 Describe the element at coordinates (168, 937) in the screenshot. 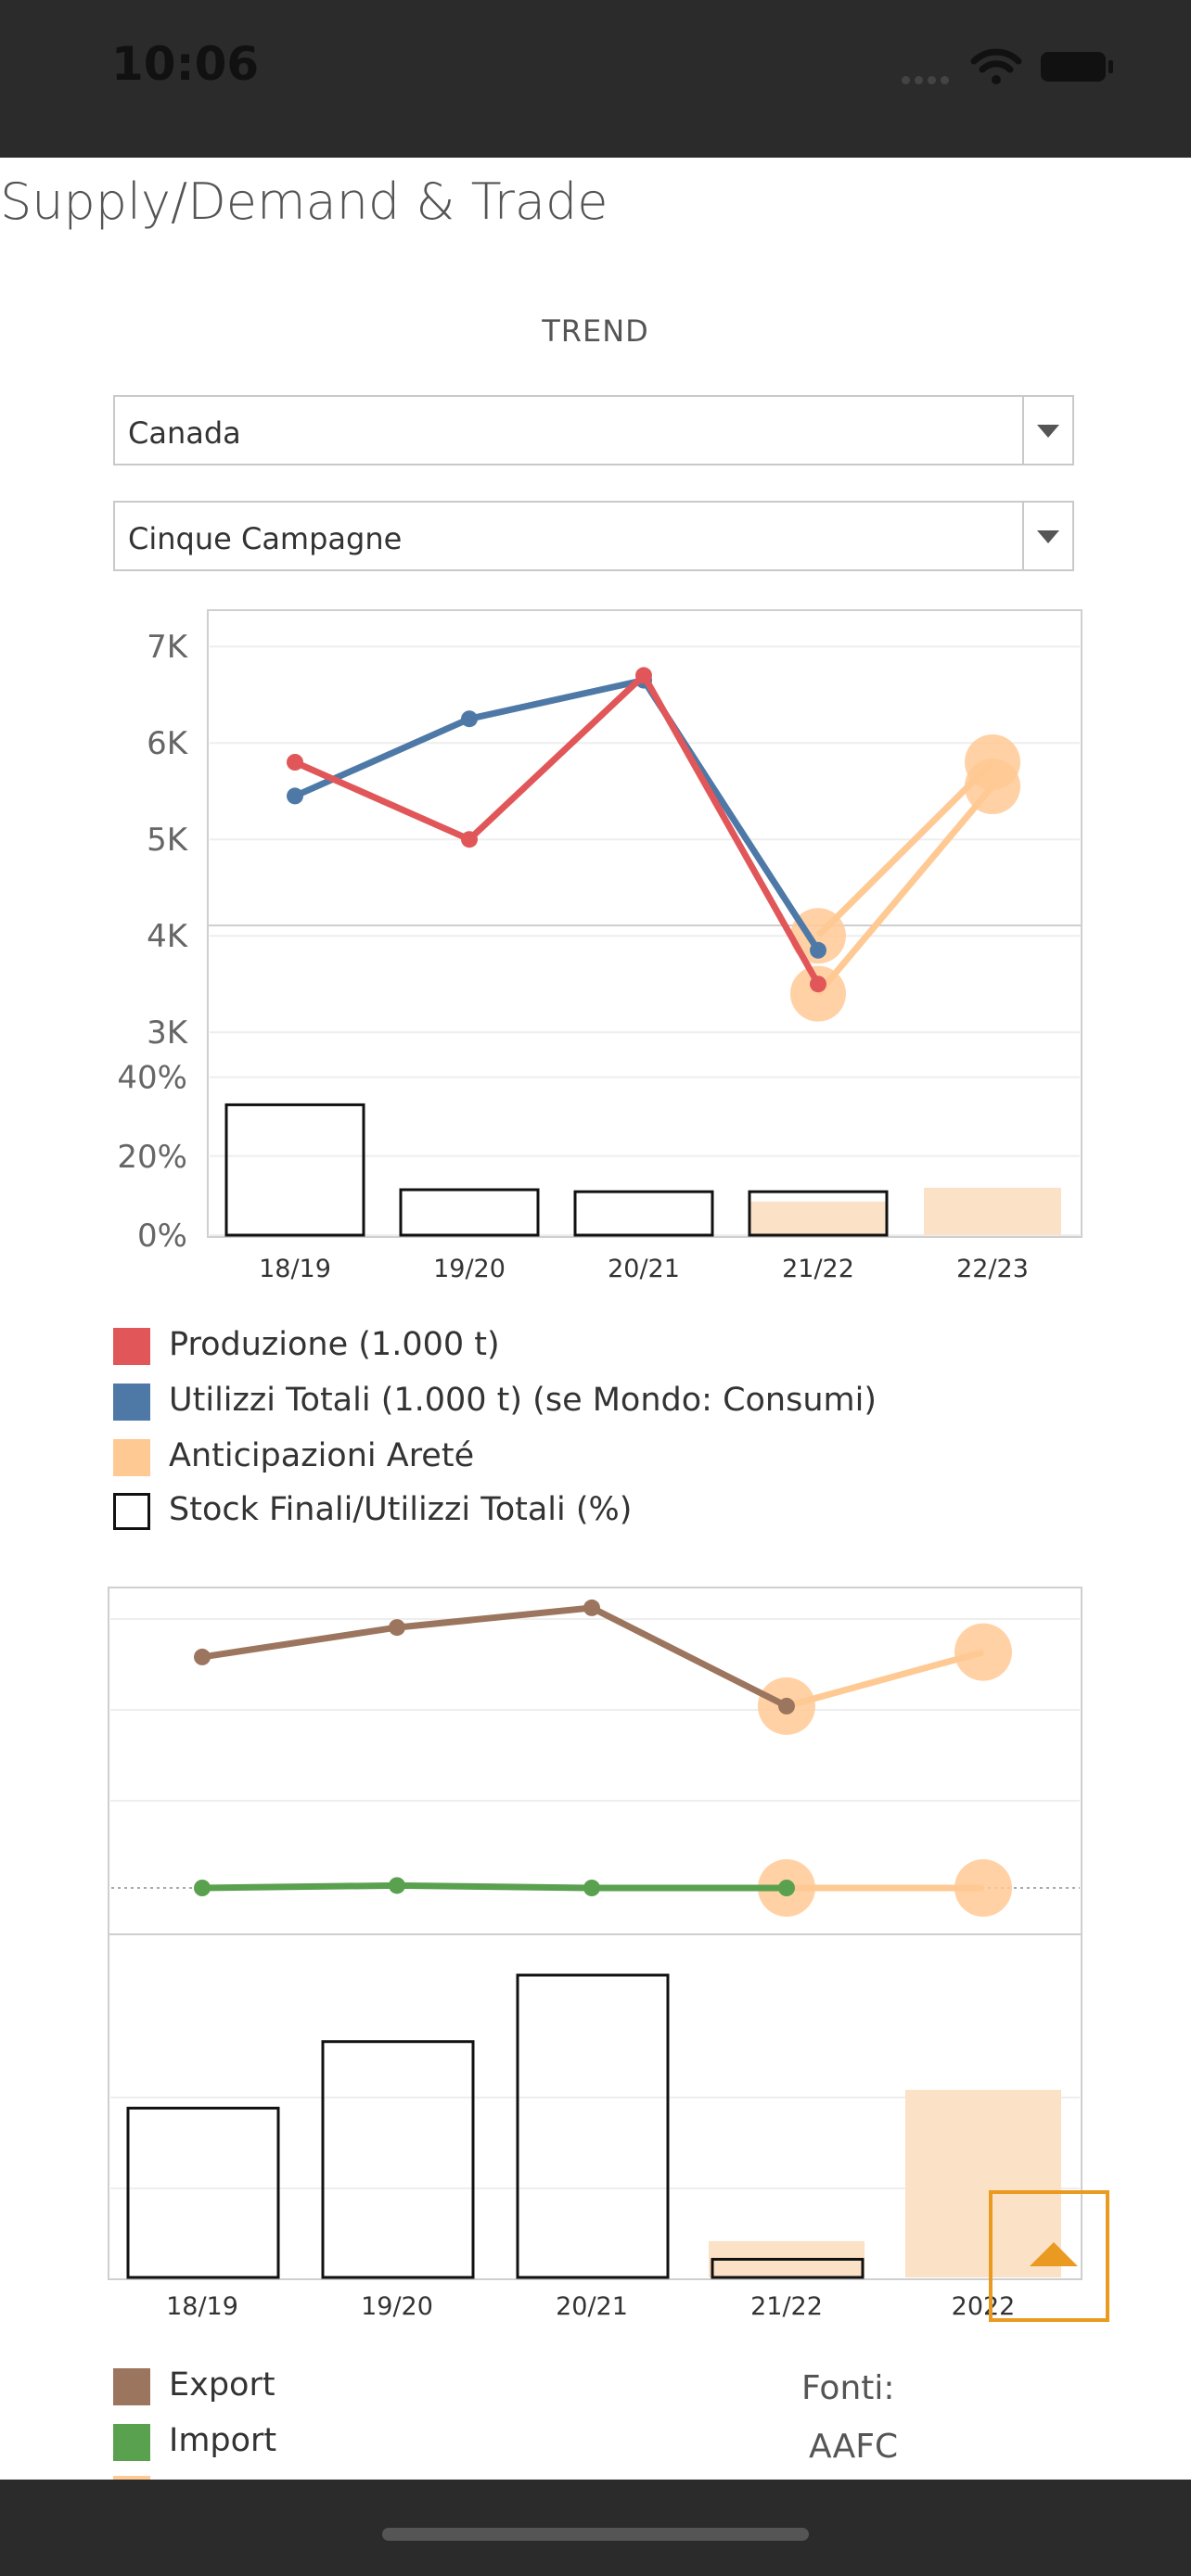

I see `y-tick-label: 4K` at that location.